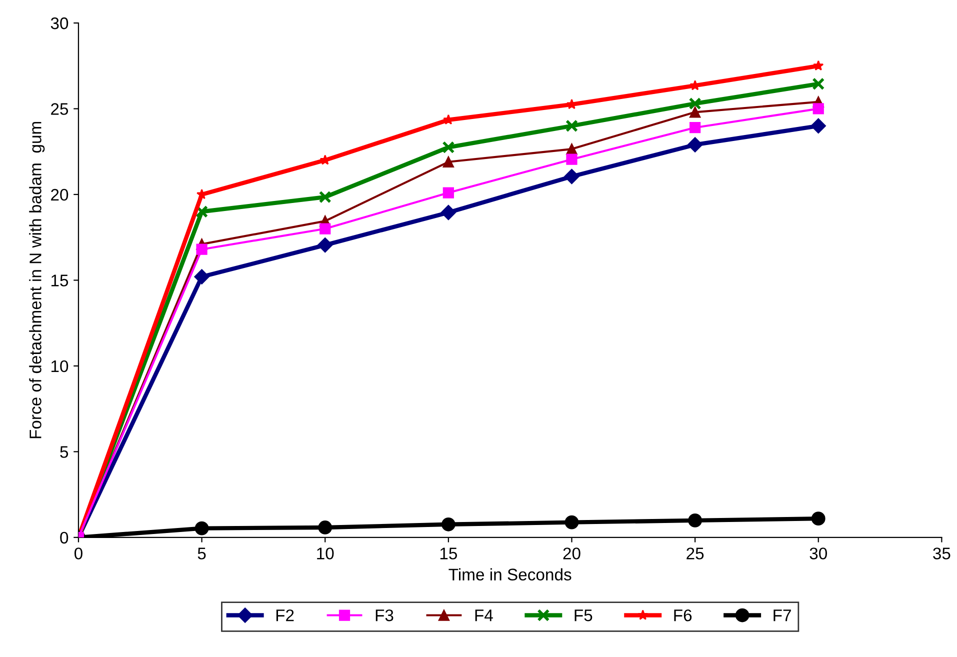 The width and height of the screenshot is (957, 657). I want to click on y-tick-label: 30, so click(59, 23).